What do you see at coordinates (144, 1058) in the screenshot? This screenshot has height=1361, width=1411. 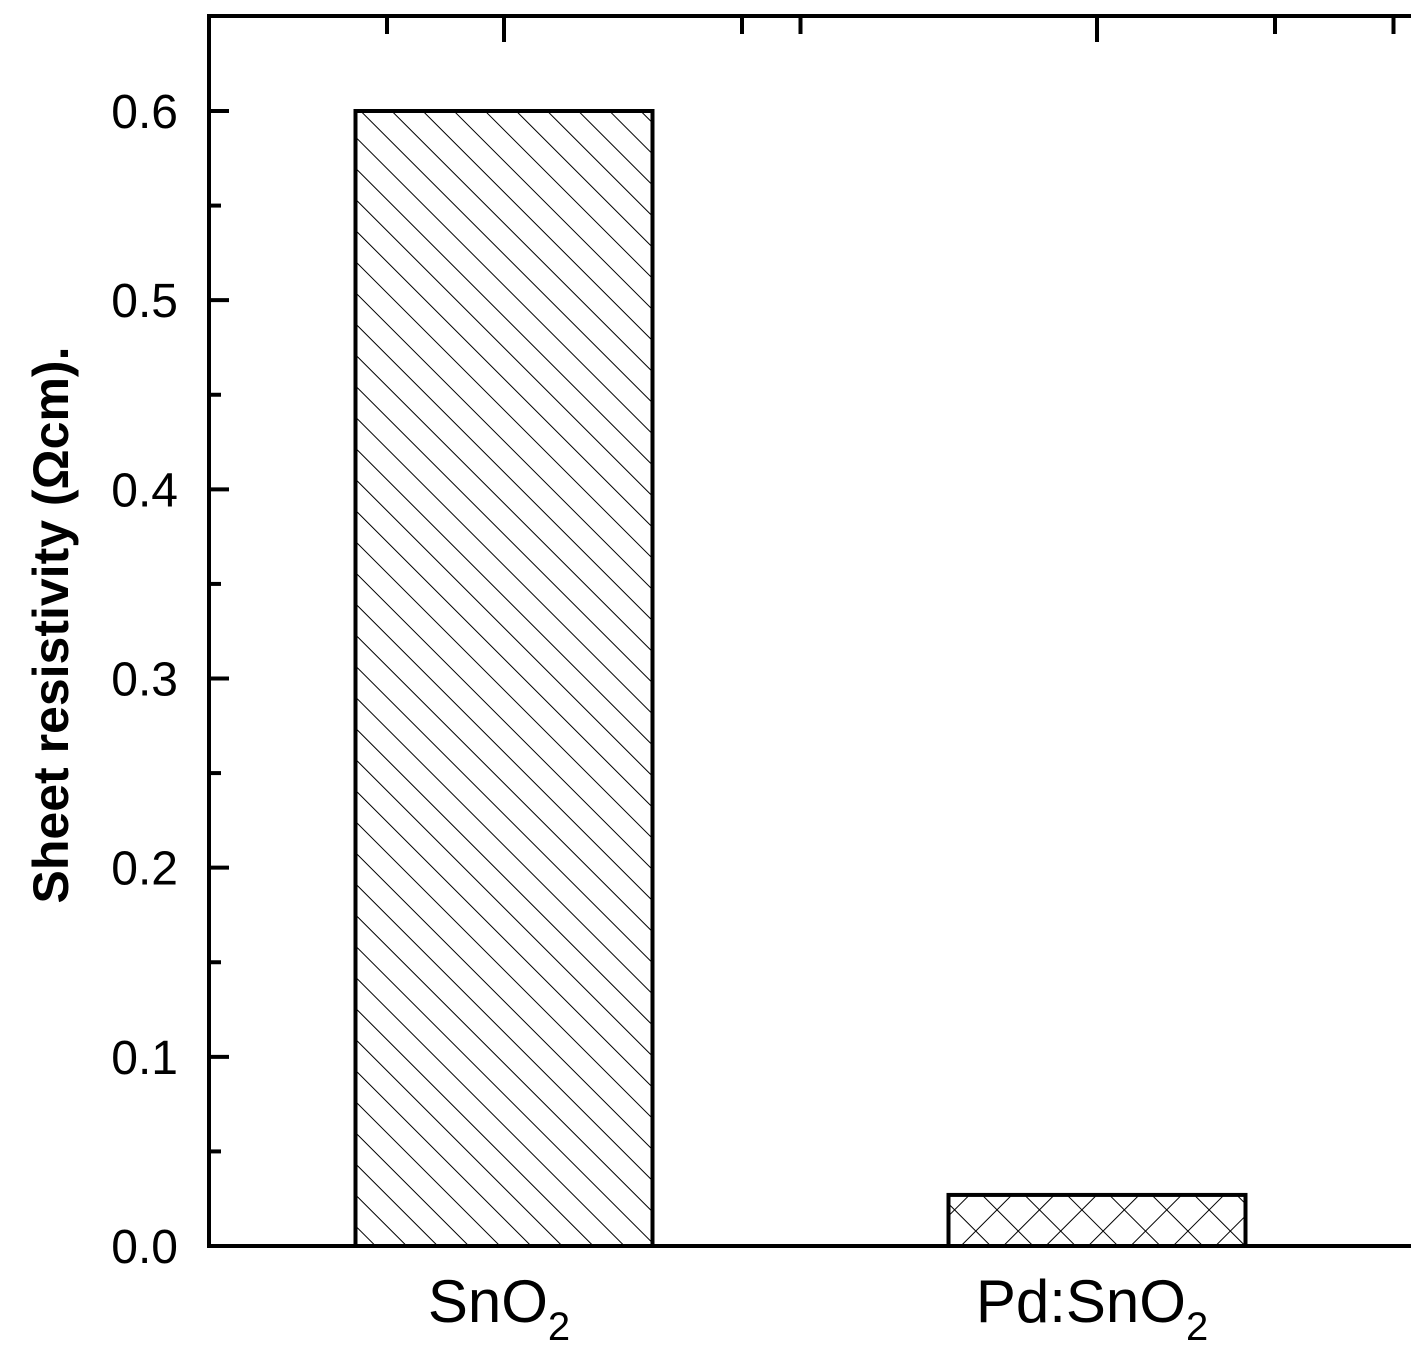 I see `y-tick-label: 0.1` at bounding box center [144, 1058].